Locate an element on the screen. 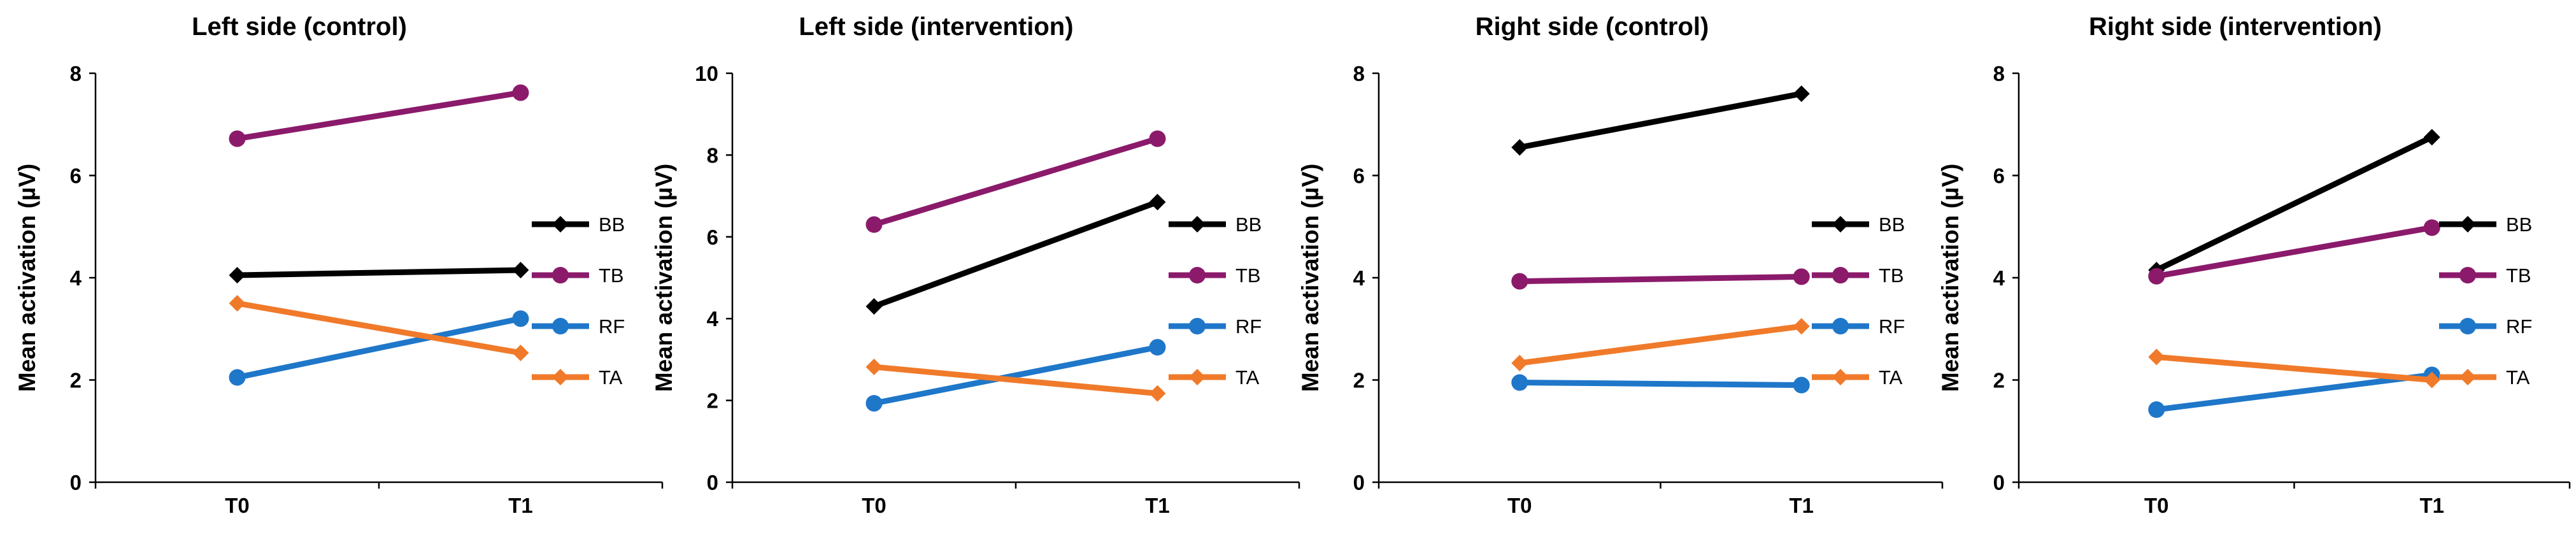 This screenshot has width=2576, height=537. chart-4-series-rf-point-t0 is located at coordinates (2157, 410).